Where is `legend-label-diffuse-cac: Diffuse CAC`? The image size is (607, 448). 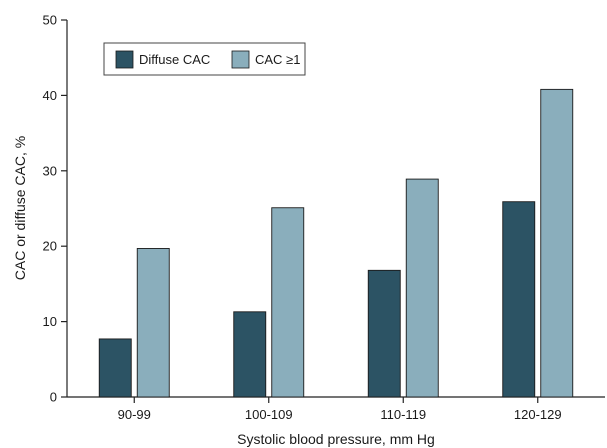 legend-label-diffuse-cac: Diffuse CAC is located at coordinates (174, 59).